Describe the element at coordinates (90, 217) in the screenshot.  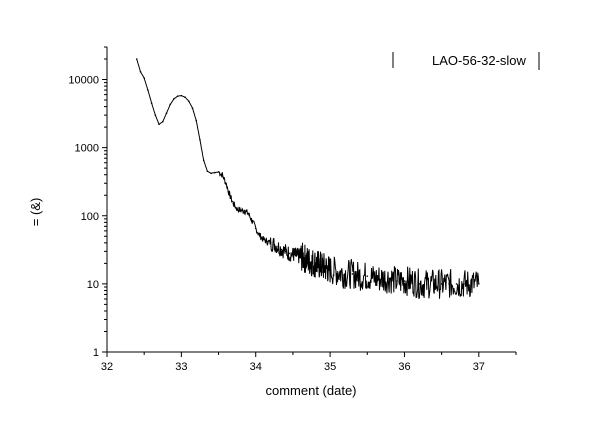
I see `y-tick-label: 100` at that location.